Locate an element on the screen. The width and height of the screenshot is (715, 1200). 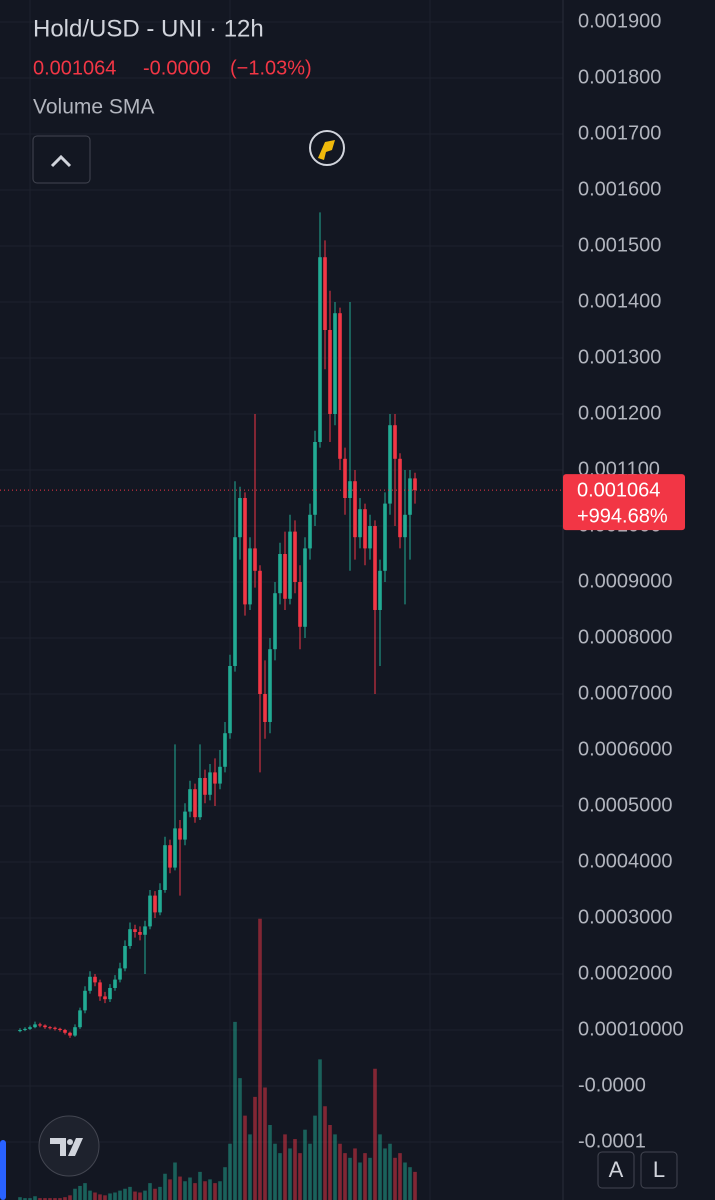
tv-logo is located at coordinates (69, 1146).